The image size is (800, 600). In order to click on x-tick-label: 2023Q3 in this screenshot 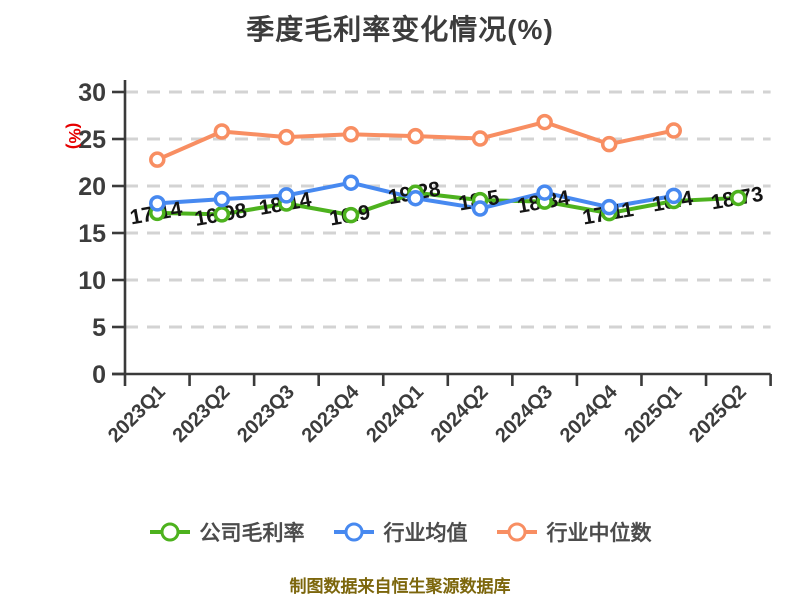, I will do `click(266, 414)`.